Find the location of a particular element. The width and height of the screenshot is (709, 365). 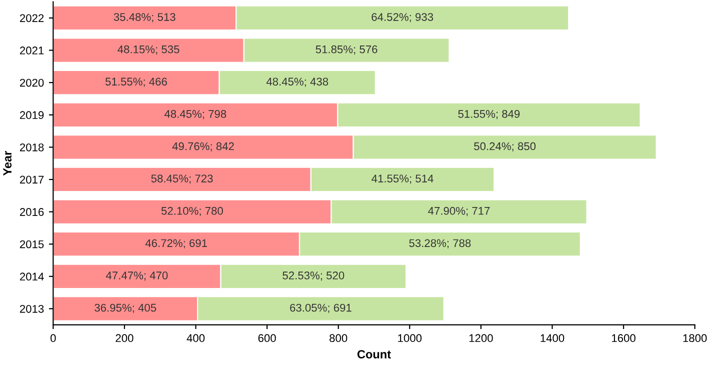

data-label: 35.48%; 513 is located at coordinates (145, 17).